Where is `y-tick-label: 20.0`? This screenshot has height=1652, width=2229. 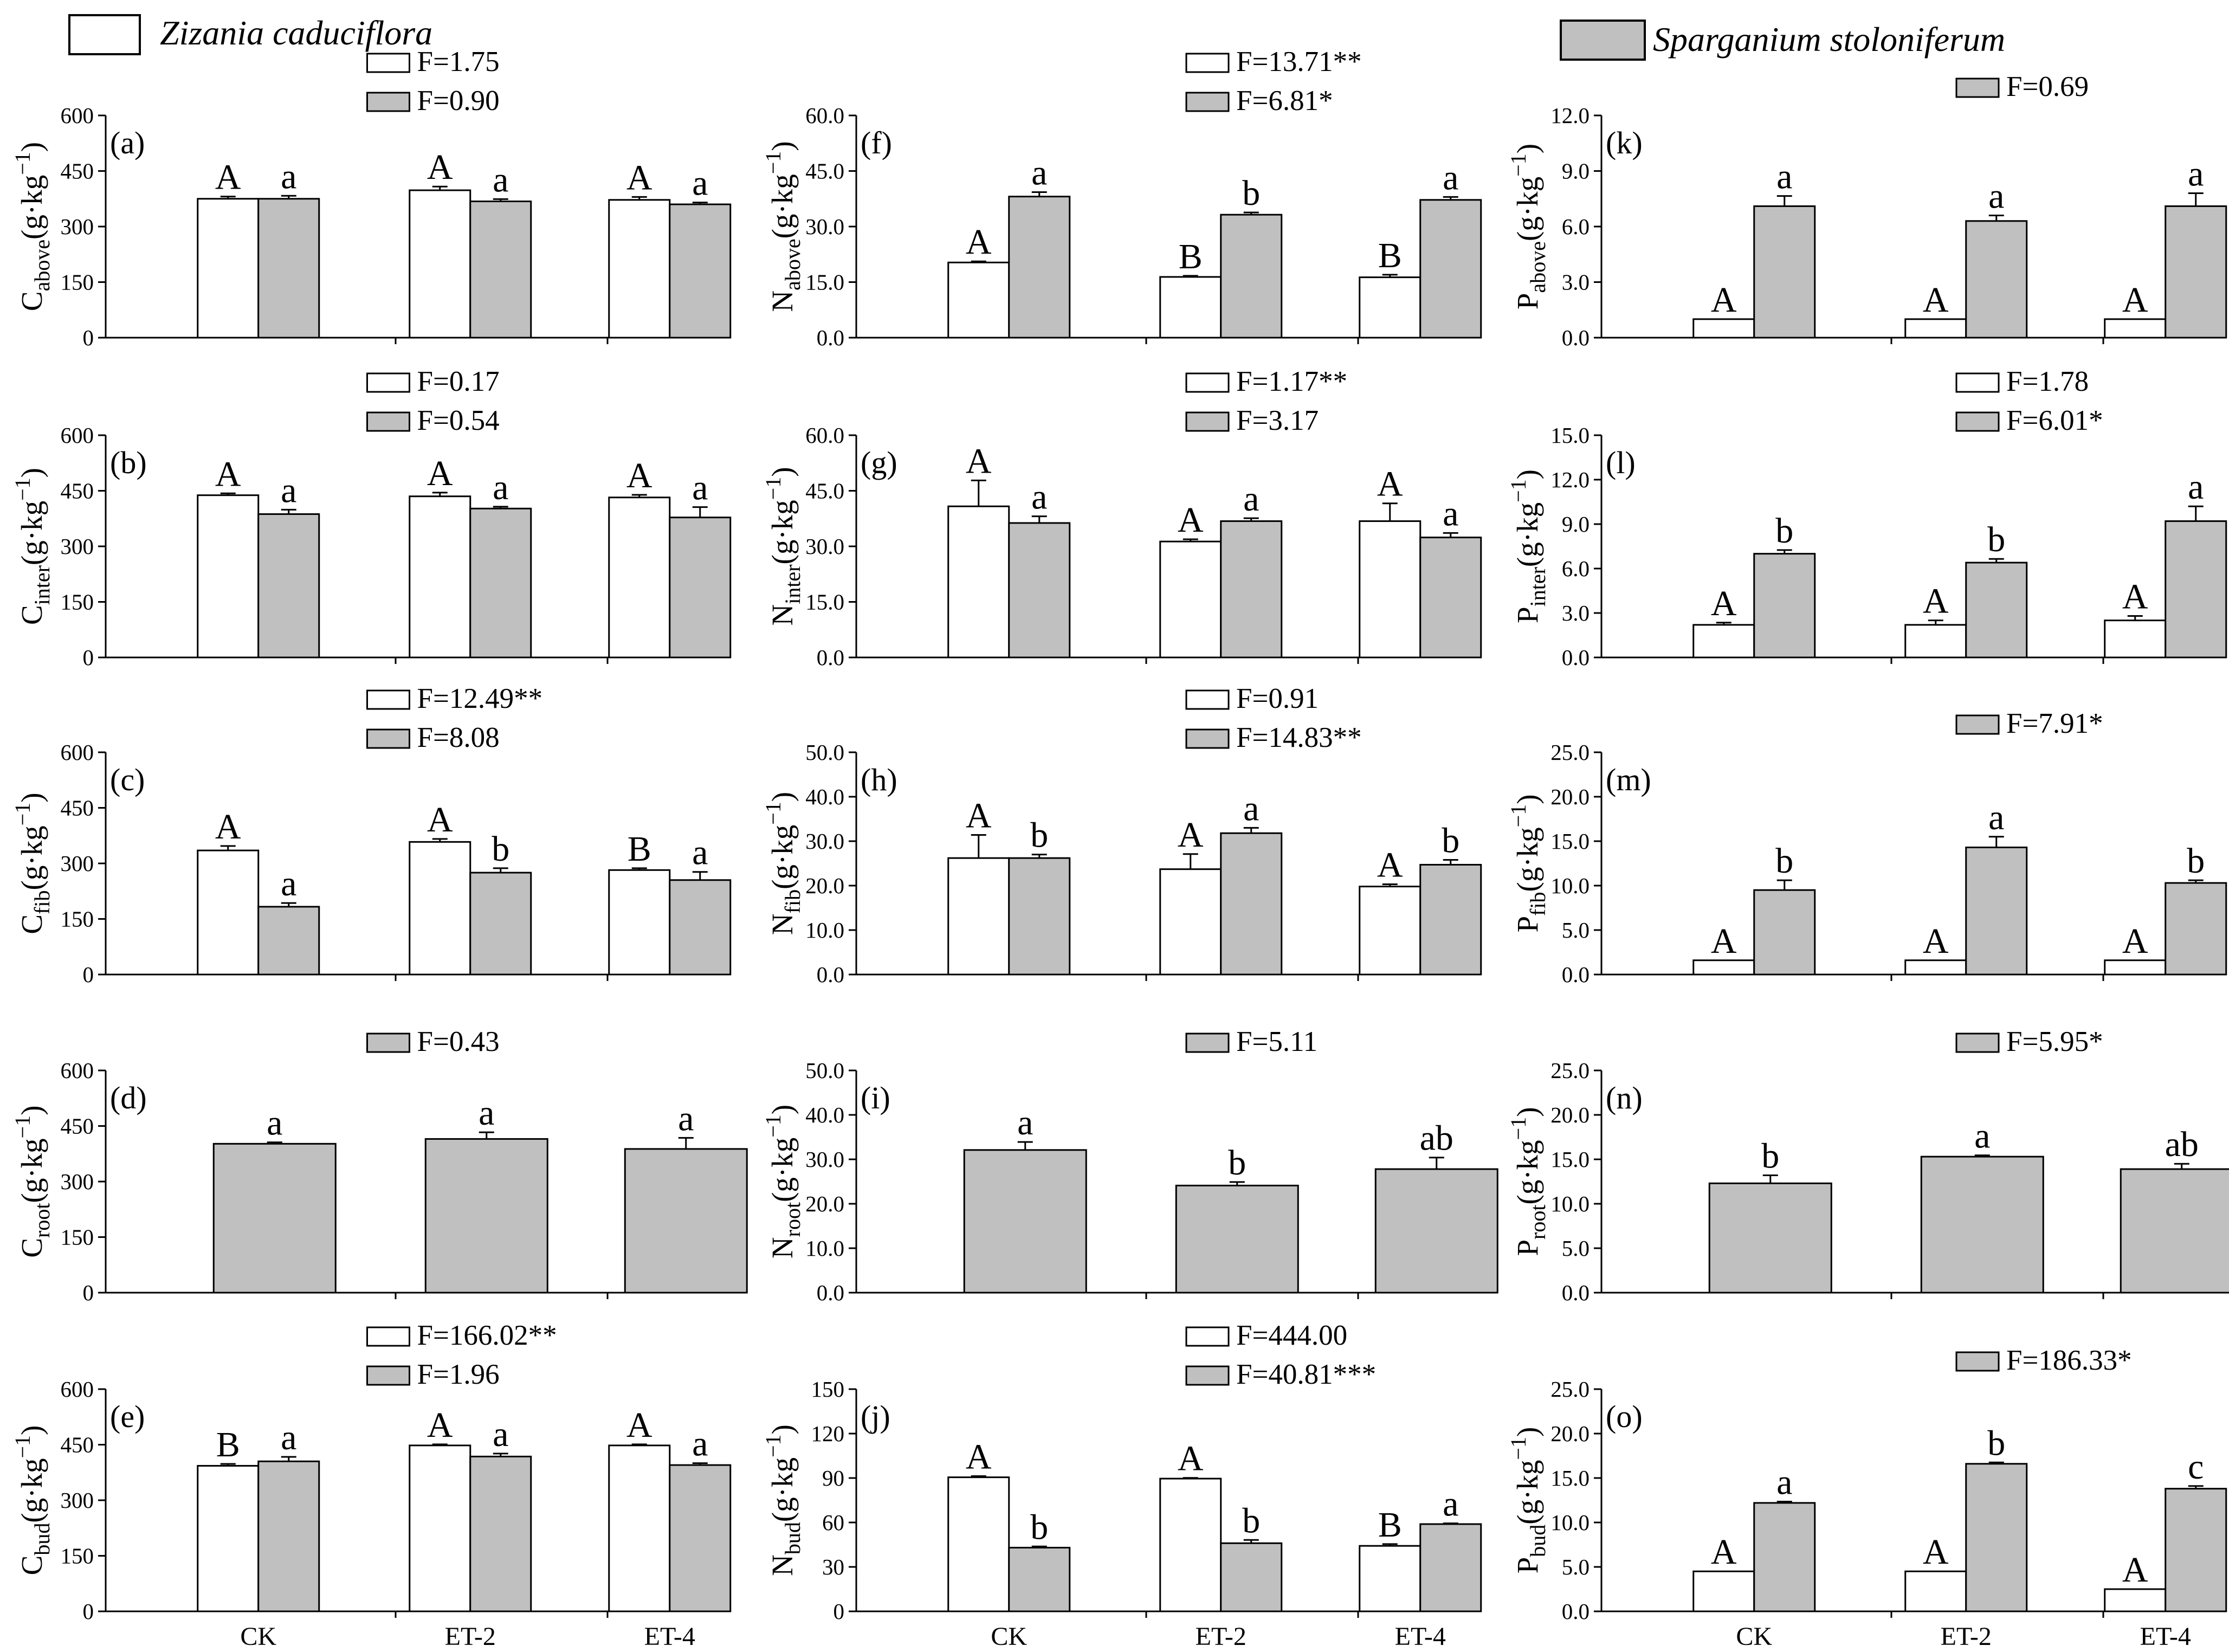 y-tick-label: 20.0 is located at coordinates (824, 885).